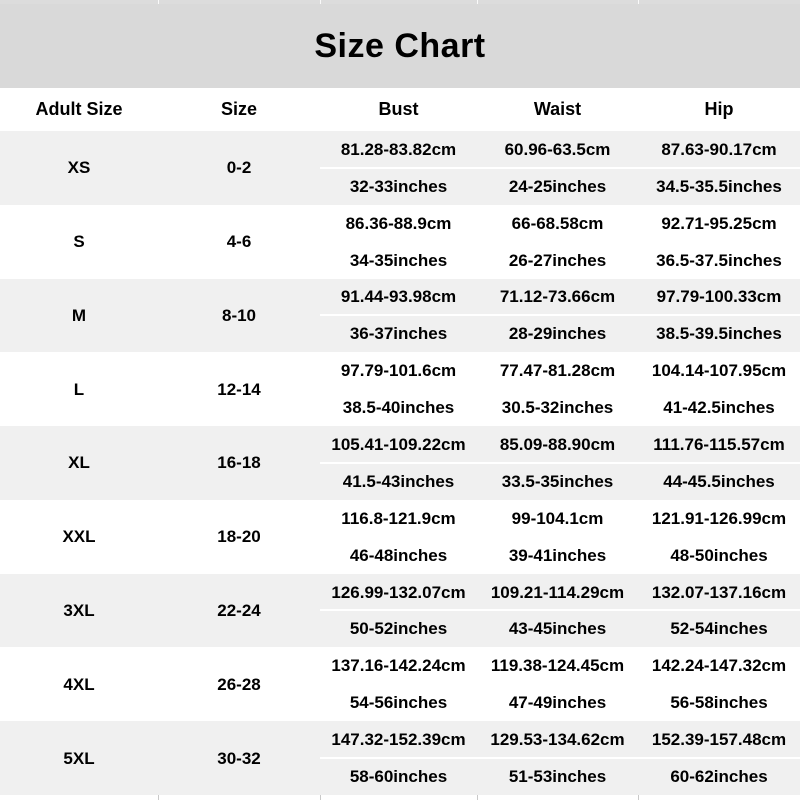 The height and width of the screenshot is (800, 800). I want to click on waist-inches-value: 47-49inches, so click(557, 703).